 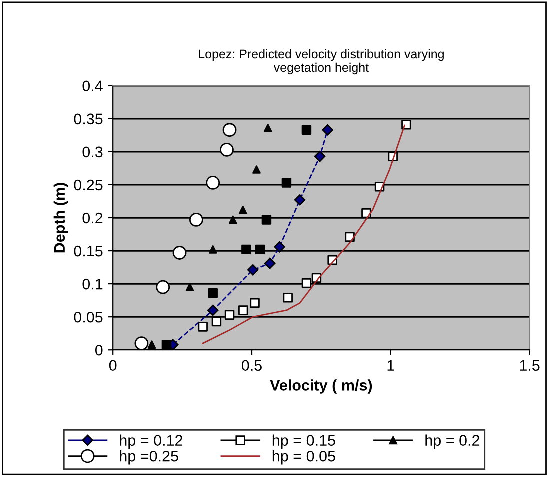 What do you see at coordinates (88, 251) in the screenshot?
I see `y-tick-label: 0.15` at bounding box center [88, 251].